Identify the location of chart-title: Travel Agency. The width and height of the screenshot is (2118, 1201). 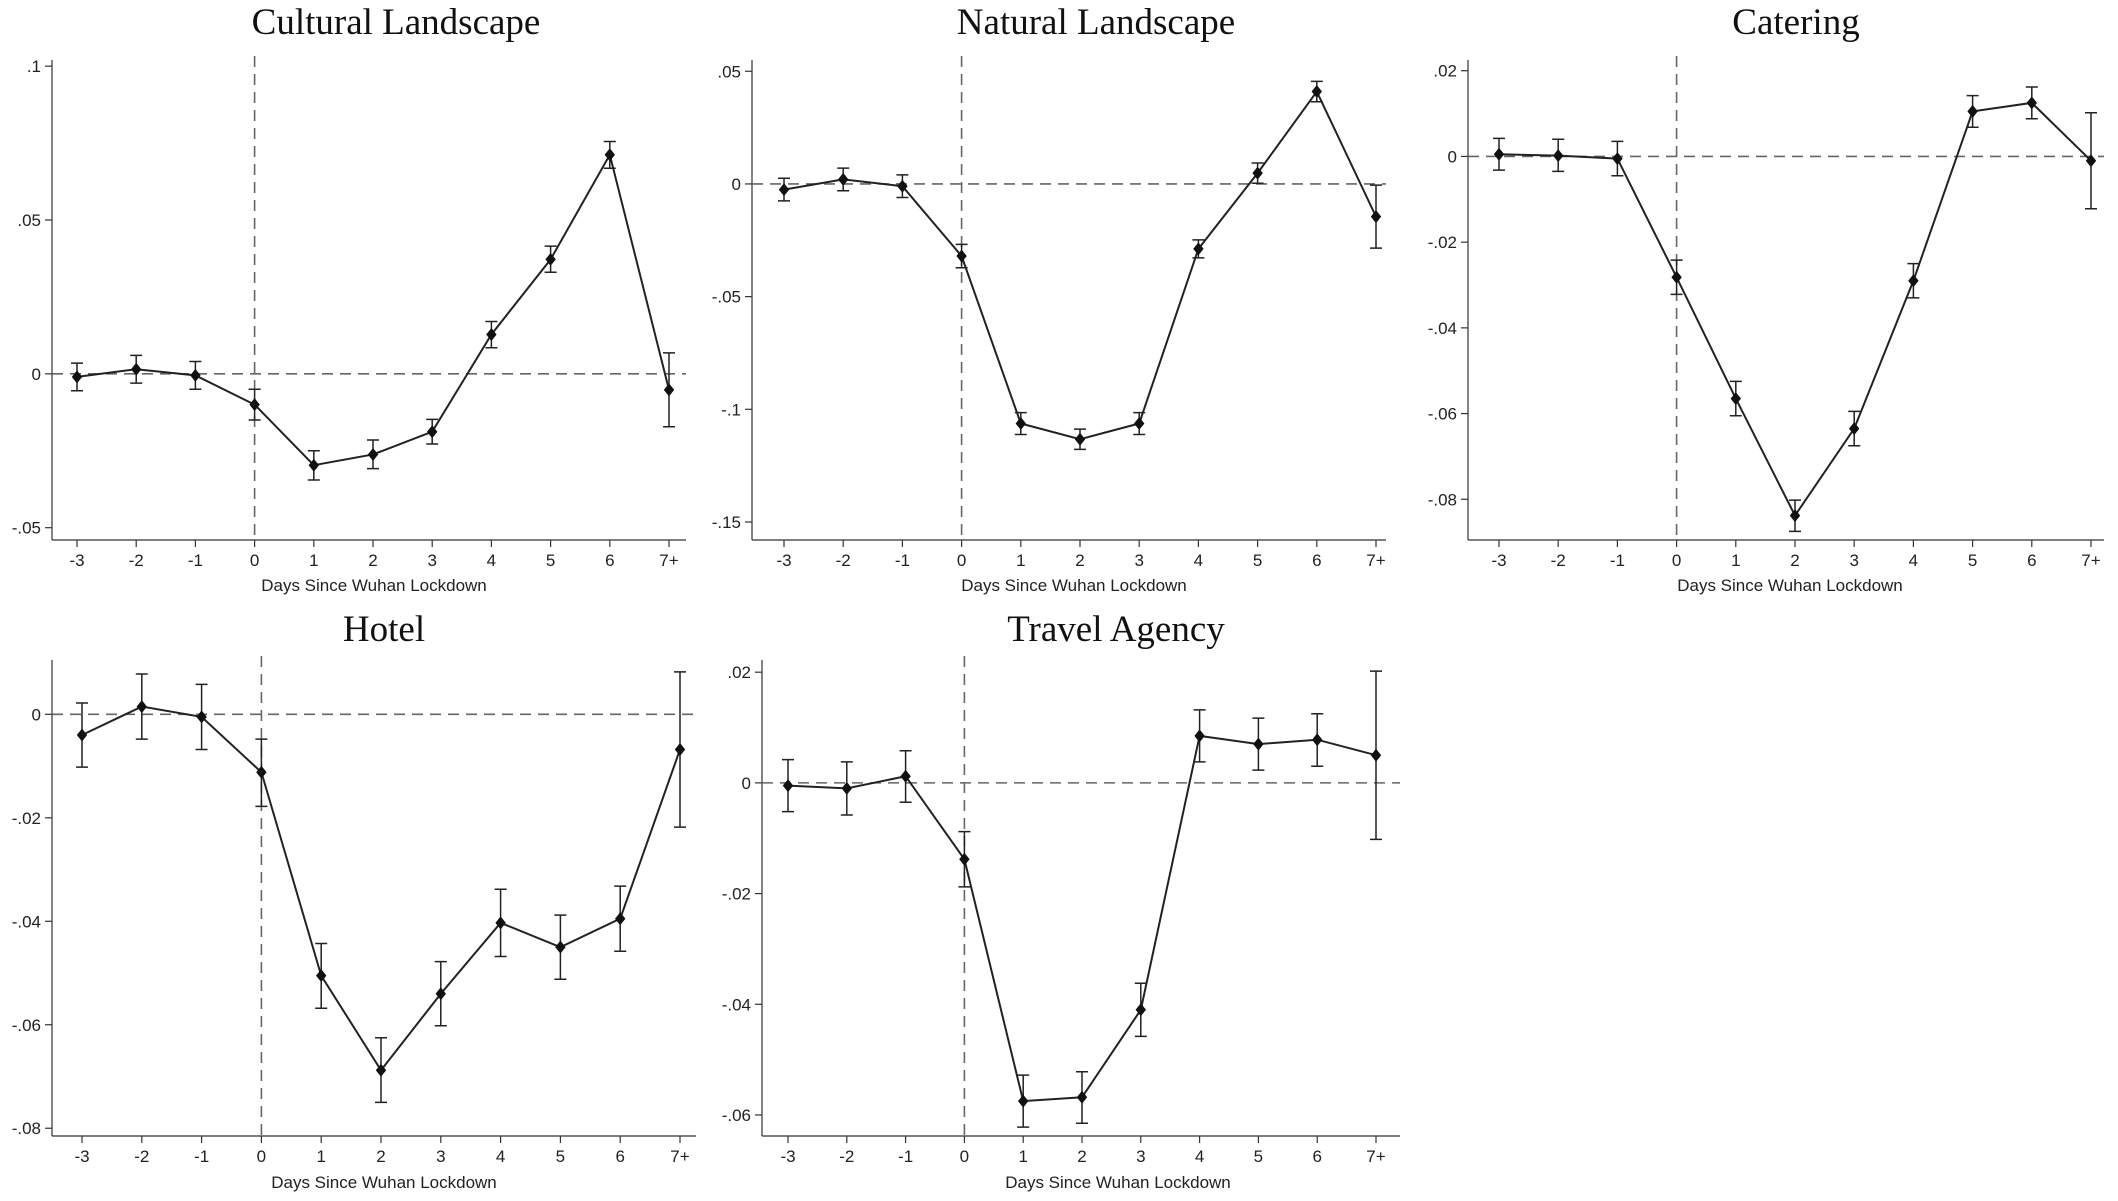
(1116, 629).